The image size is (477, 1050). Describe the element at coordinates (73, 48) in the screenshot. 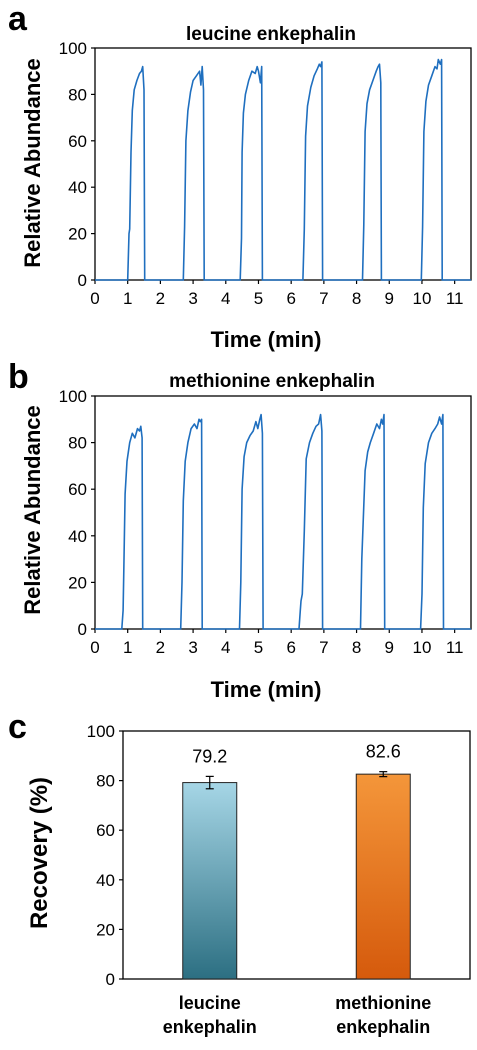

I see `panel-a-y-tick-label: 100` at that location.